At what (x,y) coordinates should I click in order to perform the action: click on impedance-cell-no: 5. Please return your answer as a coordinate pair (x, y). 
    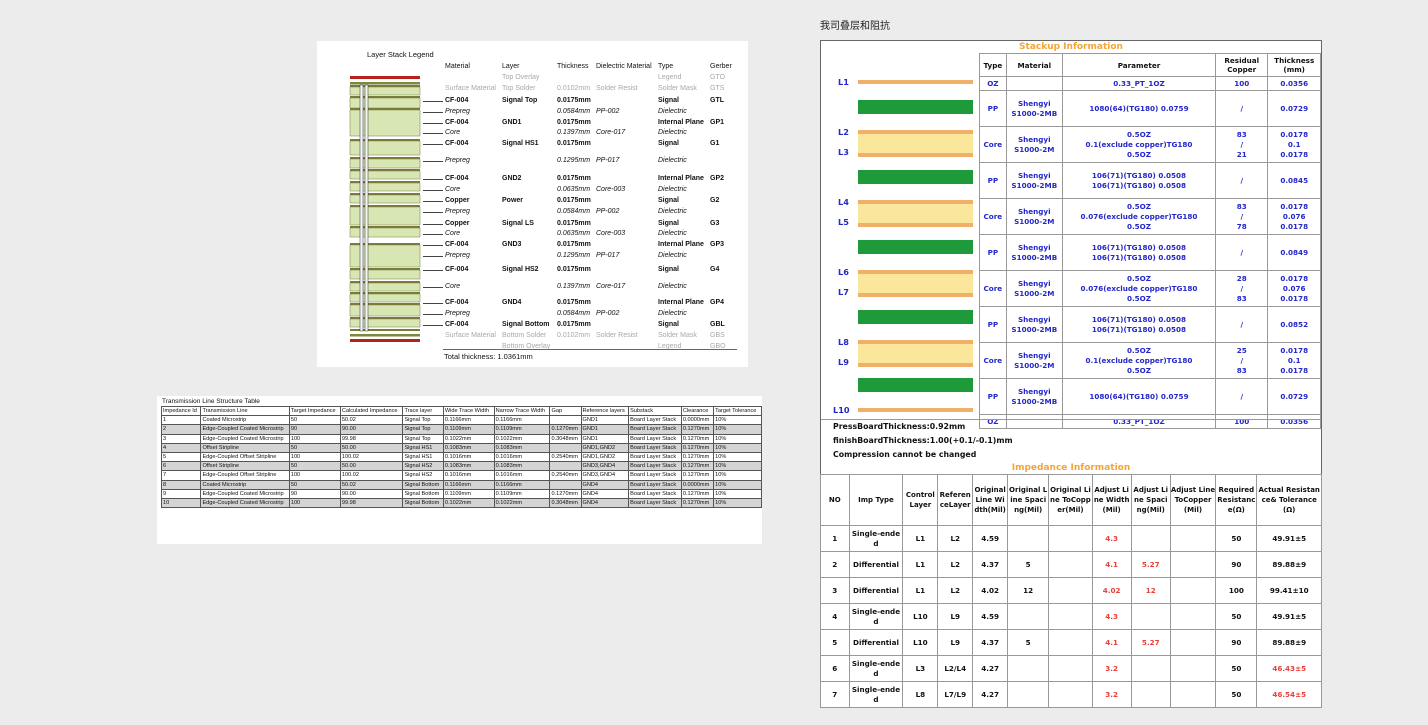
    Looking at the image, I should click on (835, 642).